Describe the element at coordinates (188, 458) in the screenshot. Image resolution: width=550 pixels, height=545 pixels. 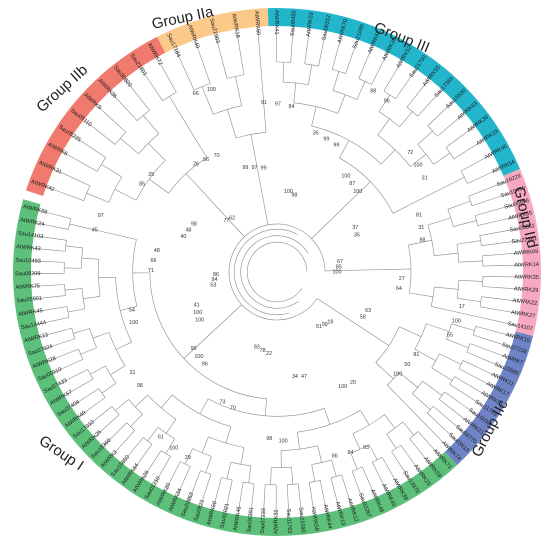
I see `bootstrap-value: 29` at that location.